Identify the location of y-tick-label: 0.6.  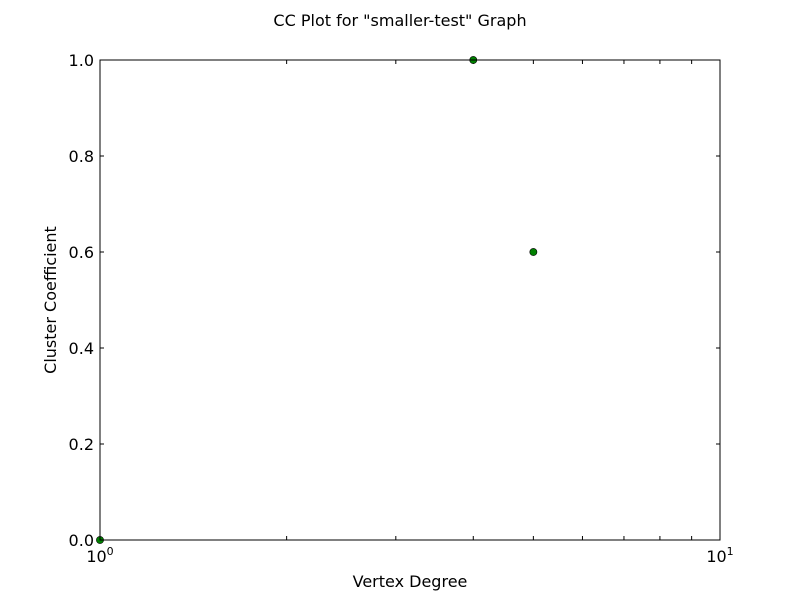
(81, 252).